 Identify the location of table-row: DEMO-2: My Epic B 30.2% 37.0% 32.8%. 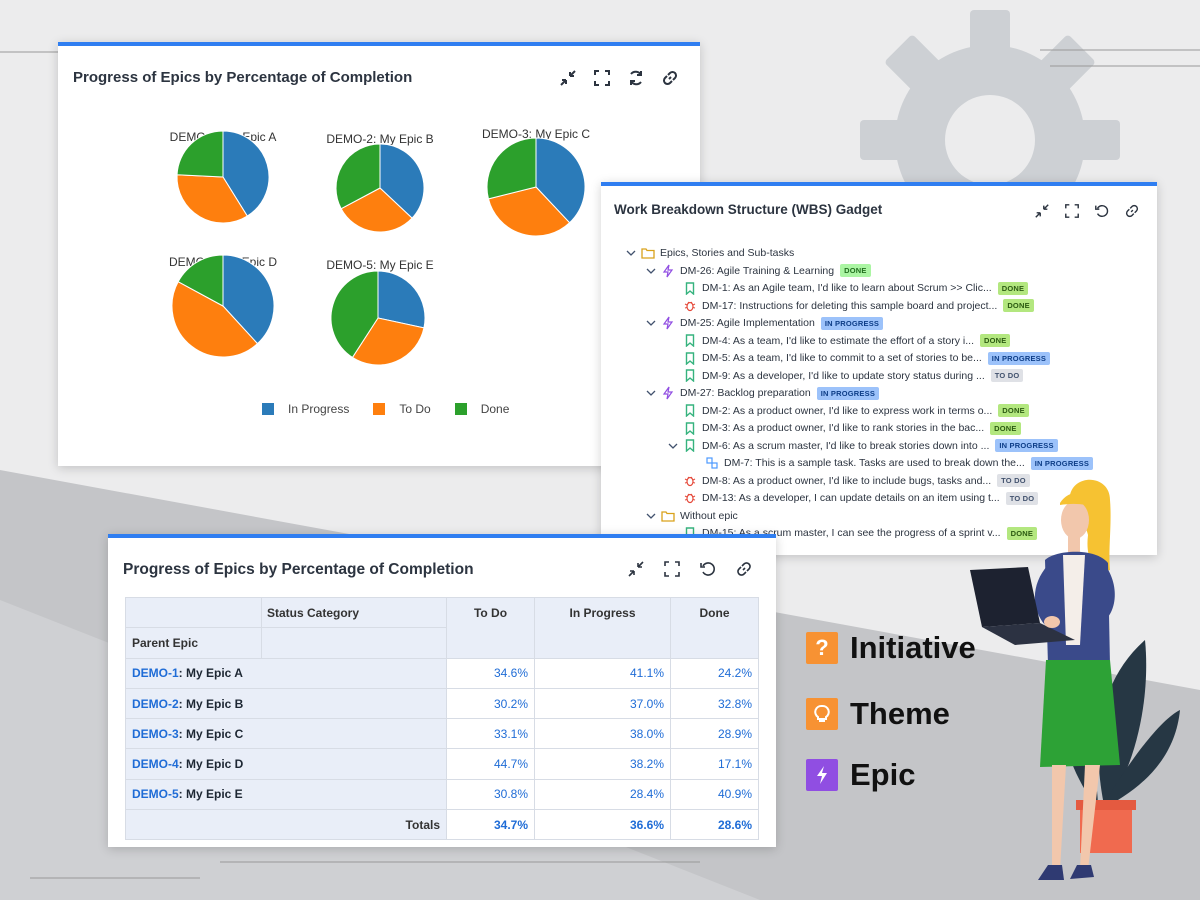
(442, 703).